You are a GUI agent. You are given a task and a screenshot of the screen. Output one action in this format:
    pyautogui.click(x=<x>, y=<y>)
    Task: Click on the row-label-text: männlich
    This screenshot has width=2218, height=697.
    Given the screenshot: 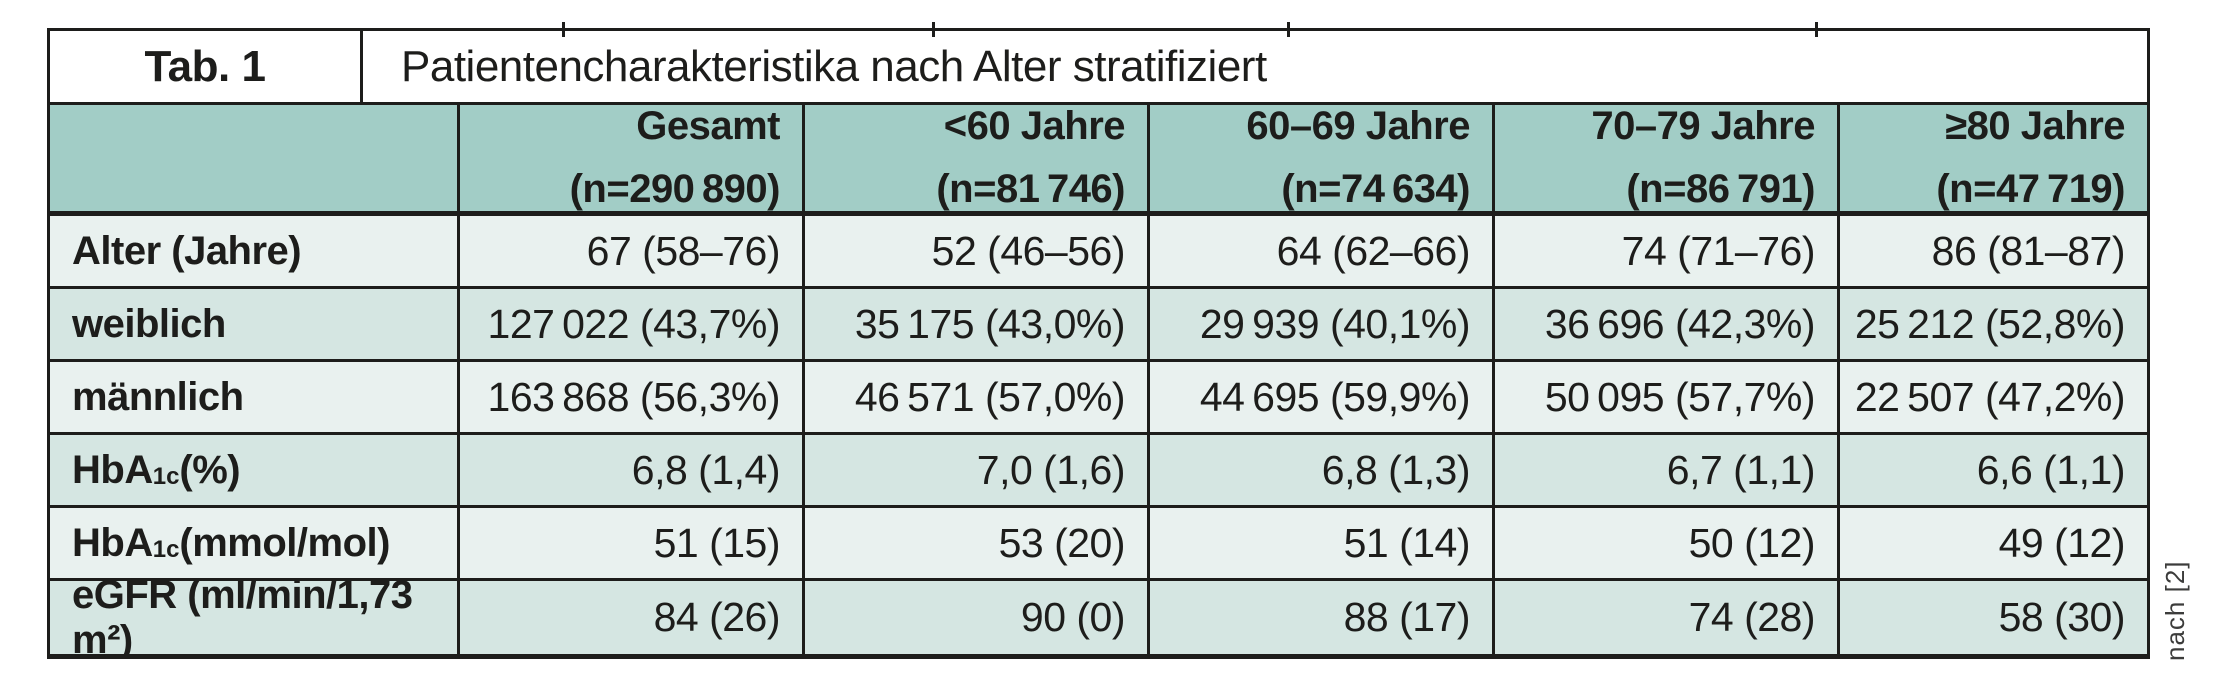 What is the action you would take?
    pyautogui.click(x=158, y=396)
    